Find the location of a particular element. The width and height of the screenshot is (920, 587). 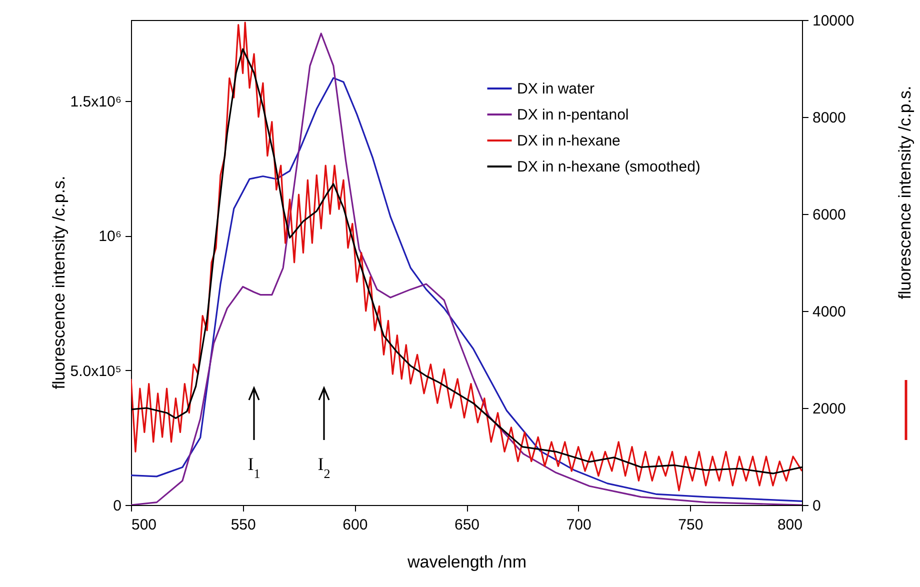

x-axis-title: wavelength /nm is located at coordinates (466, 562).